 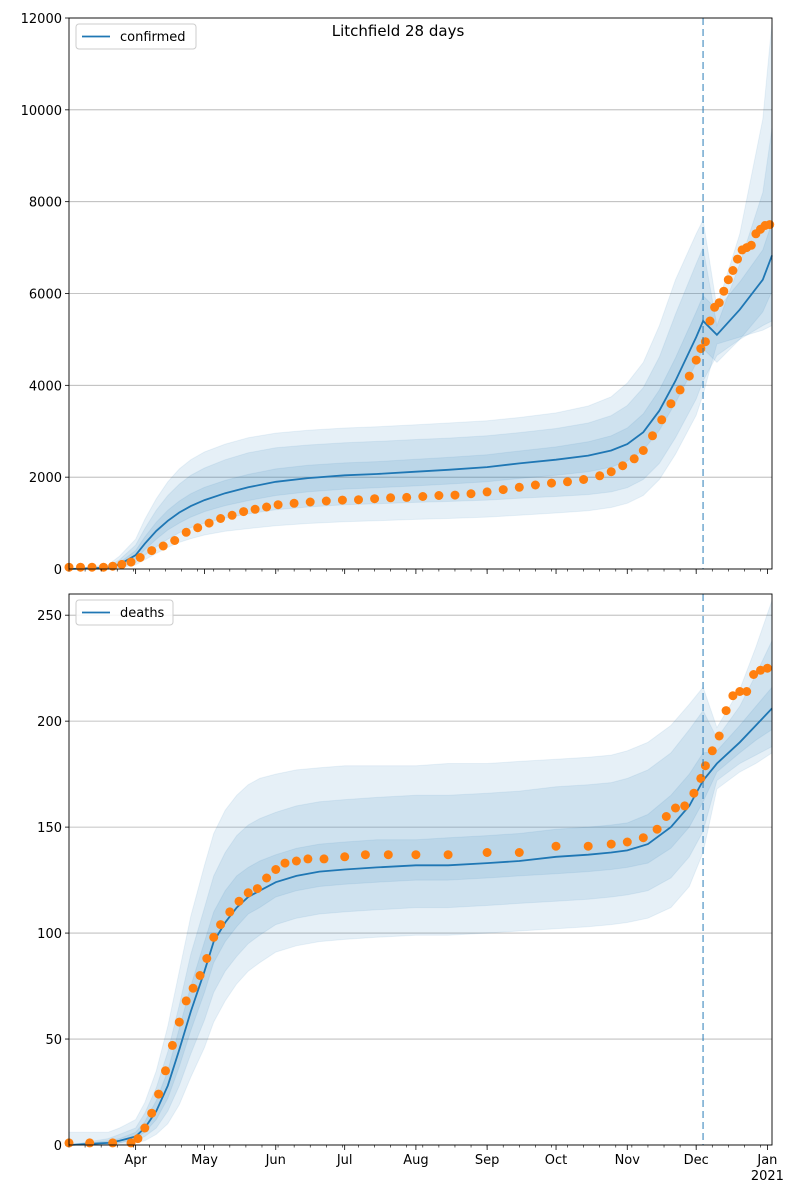 I want to click on legend-box, so click(x=124, y=612).